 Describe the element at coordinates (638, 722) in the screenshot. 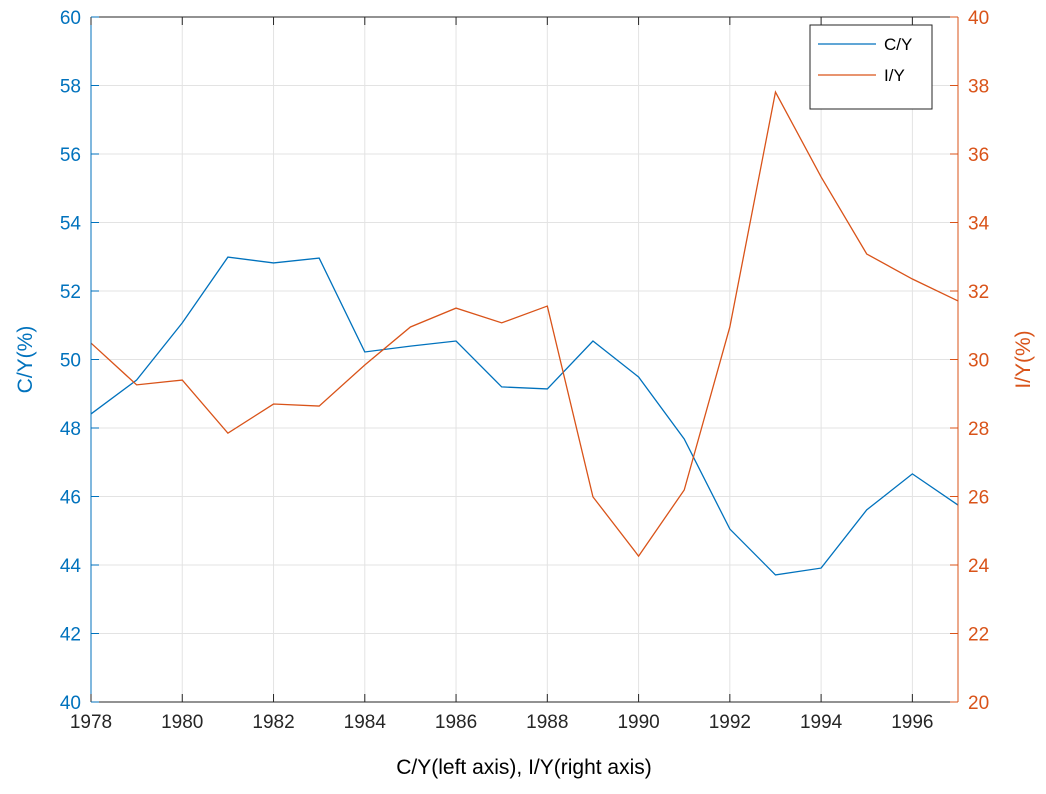

I see `x-tick-label: 1990` at that location.